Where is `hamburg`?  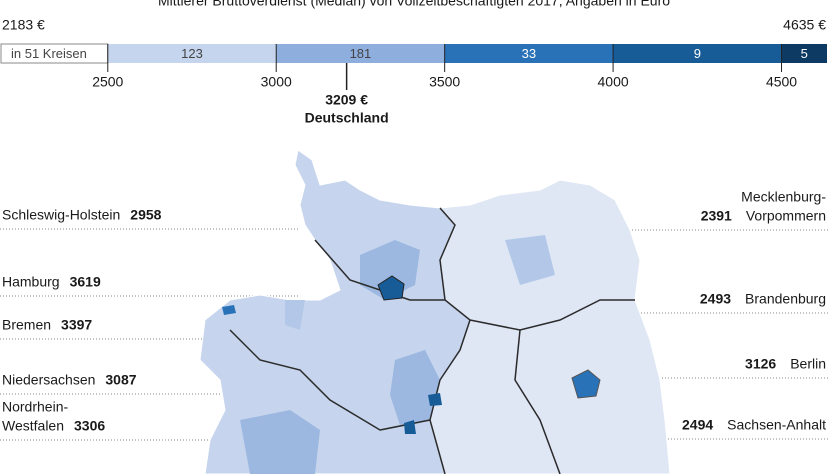
hamburg is located at coordinates (391, 288).